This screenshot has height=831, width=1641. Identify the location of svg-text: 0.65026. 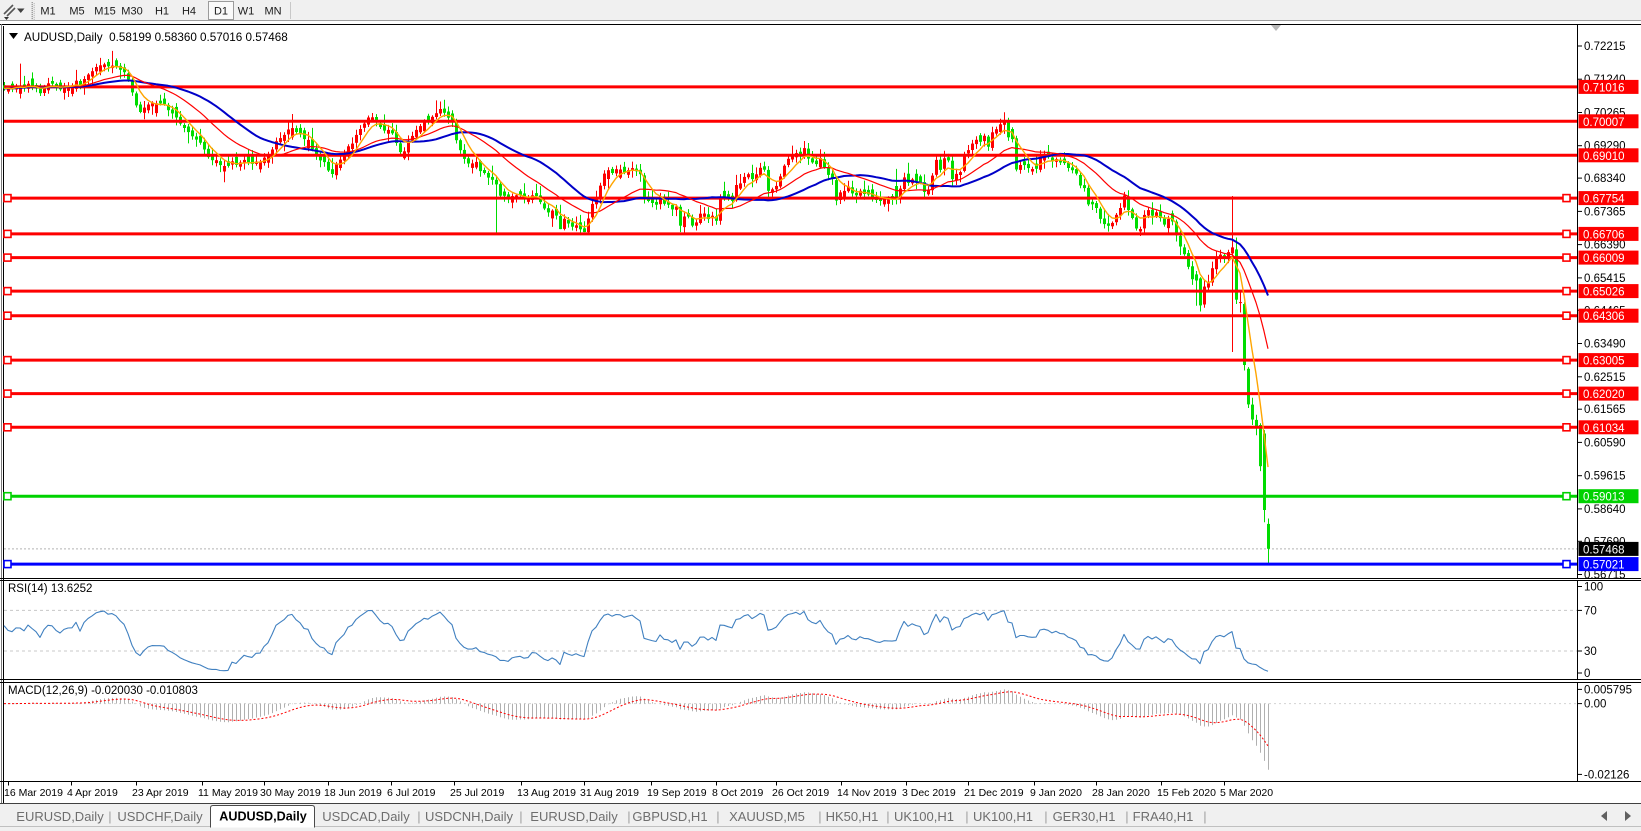
(1604, 293).